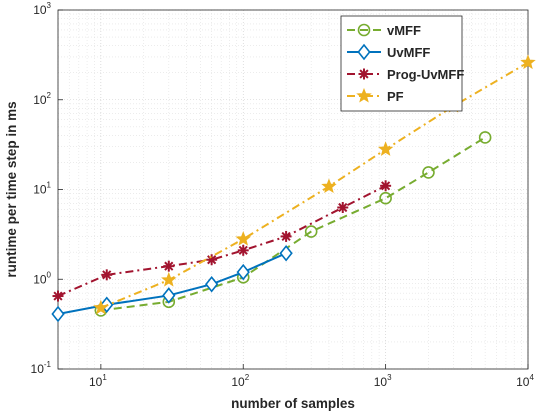 The height and width of the screenshot is (416, 550). Describe the element at coordinates (364, 52) in the screenshot. I see `legend-marker-uvmff` at that location.